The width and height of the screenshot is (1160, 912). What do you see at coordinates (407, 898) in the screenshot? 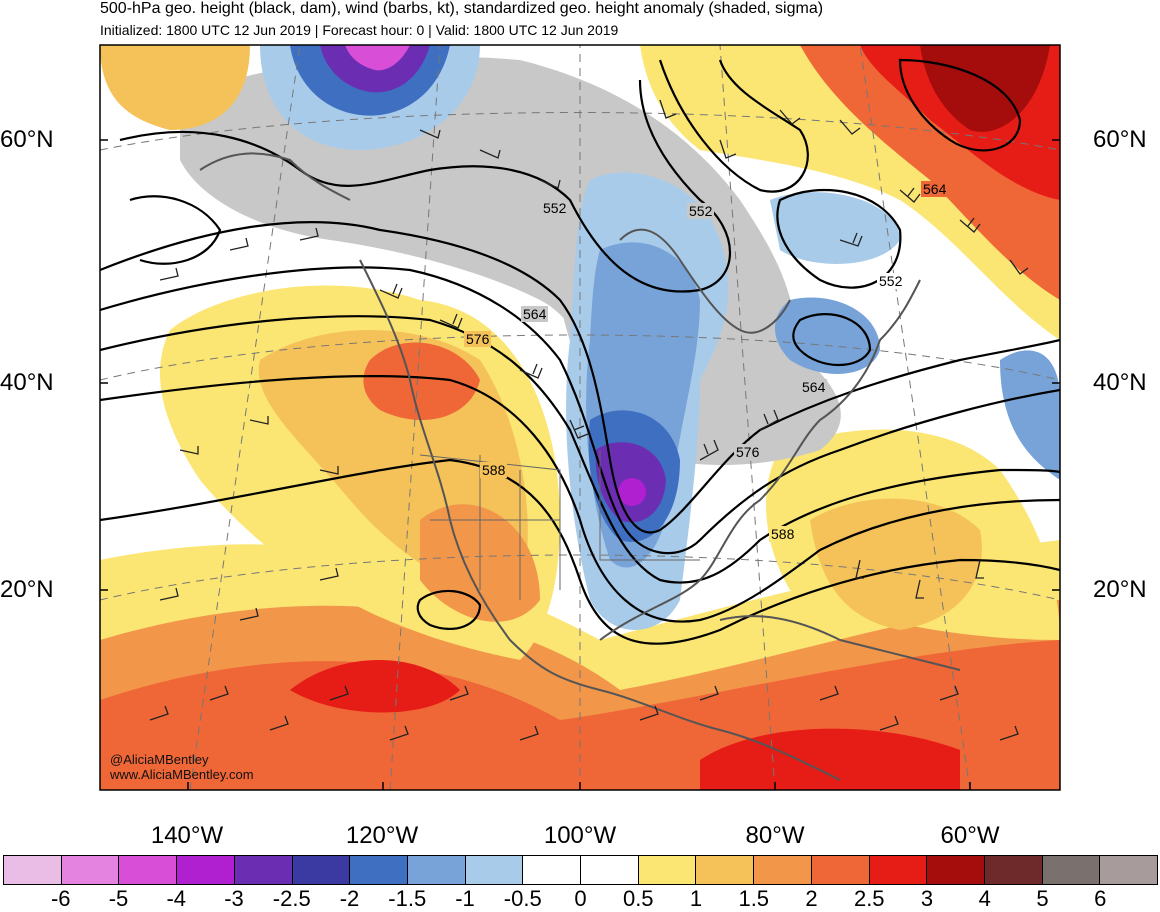
I see `colorbar-tick-label: -1.5` at bounding box center [407, 898].